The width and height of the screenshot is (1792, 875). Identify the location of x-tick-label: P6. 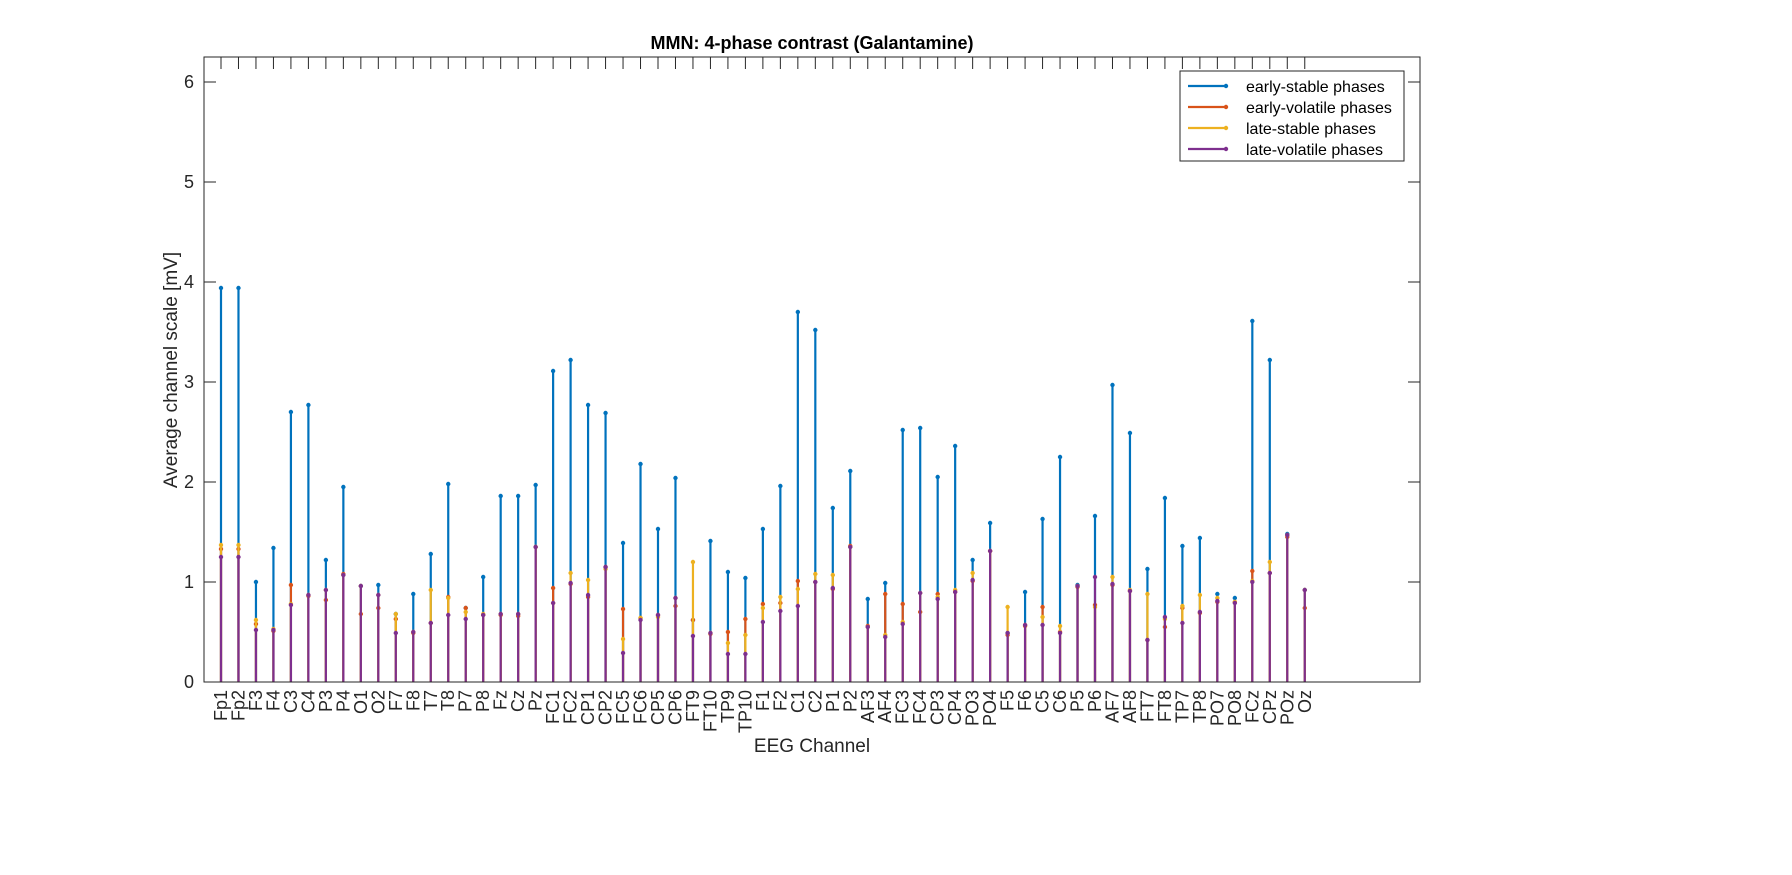
(1095, 701).